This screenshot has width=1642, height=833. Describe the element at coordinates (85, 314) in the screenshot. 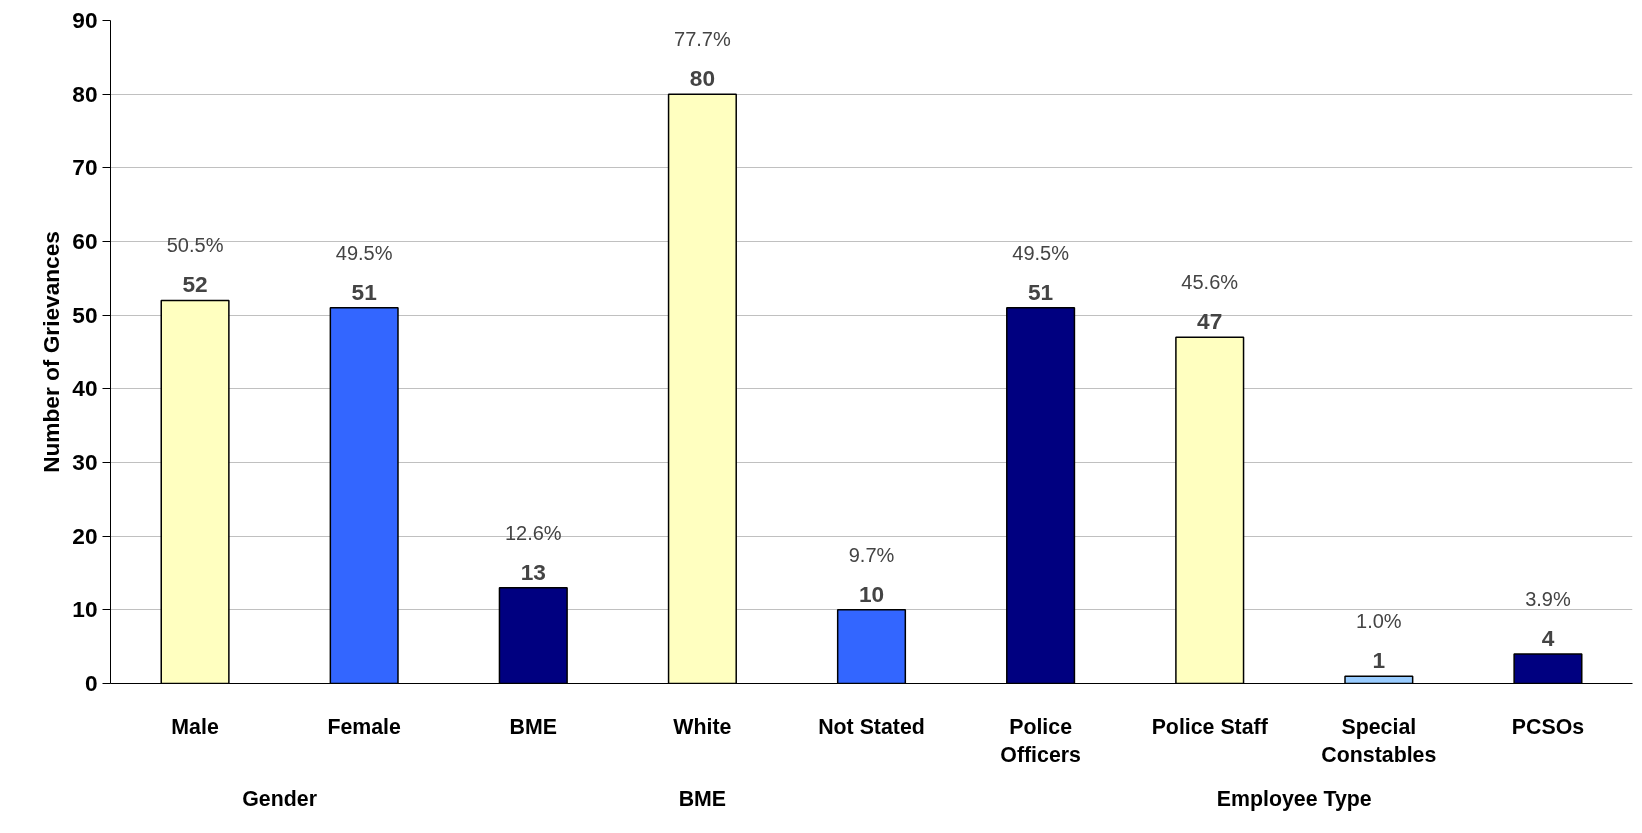

I see `y-tick-label: 50` at that location.